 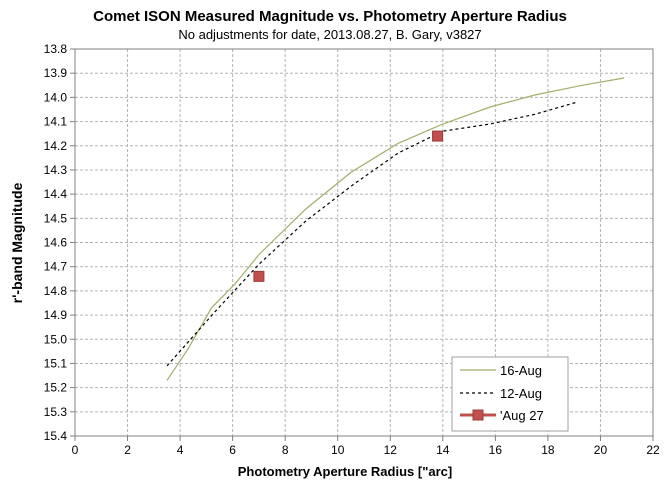 I want to click on x-axis-title: Photometry Aperture Radius ["arc], so click(x=345, y=471).